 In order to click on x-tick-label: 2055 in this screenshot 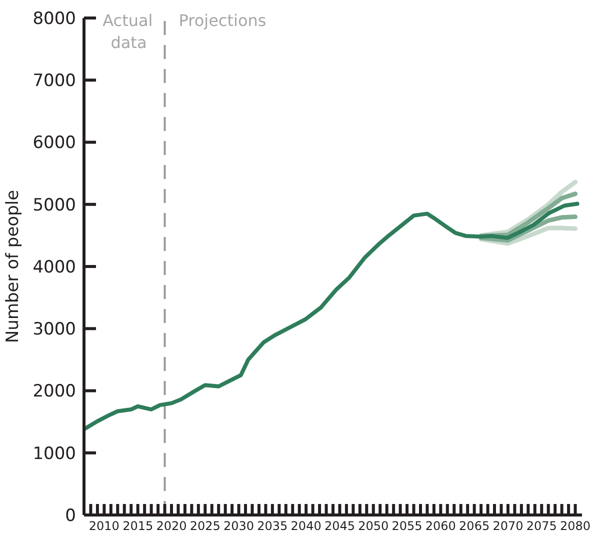, I will do `click(407, 526)`.